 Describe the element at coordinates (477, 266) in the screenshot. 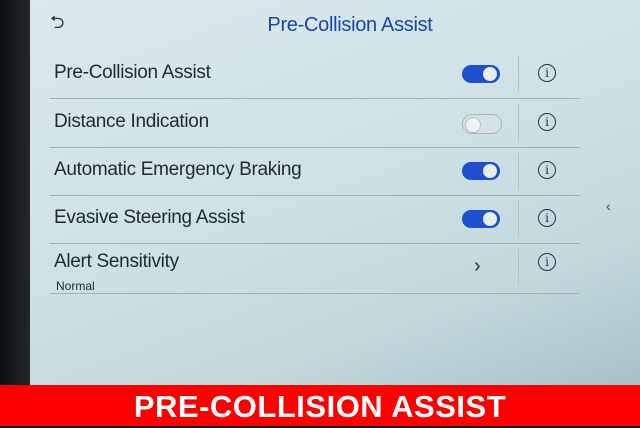

I see `chevron-right-icon: ›` at that location.